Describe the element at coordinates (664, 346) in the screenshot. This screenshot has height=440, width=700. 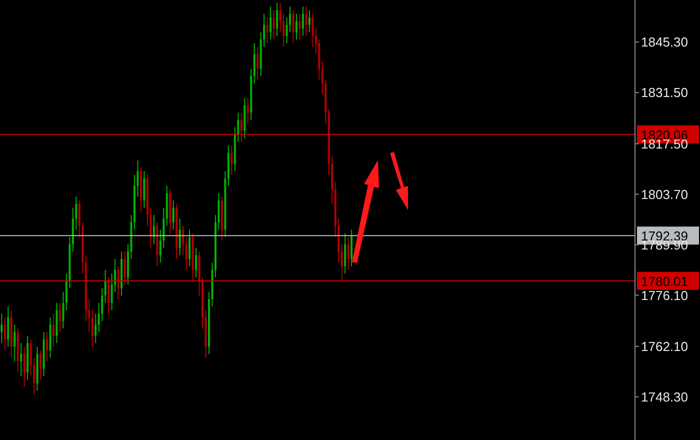
I see `y-tick-label: 1762.10` at that location.